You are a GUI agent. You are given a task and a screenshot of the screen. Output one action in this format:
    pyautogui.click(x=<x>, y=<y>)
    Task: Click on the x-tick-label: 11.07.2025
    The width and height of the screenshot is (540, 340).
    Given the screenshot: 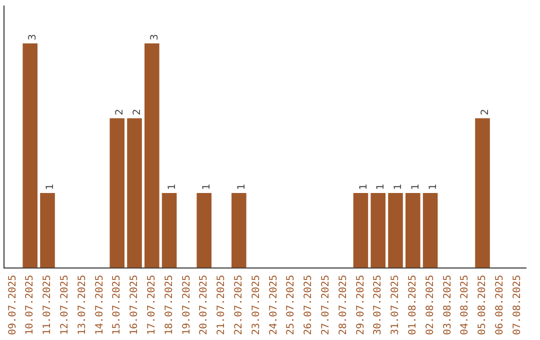 What is the action you would take?
    pyautogui.click(x=48, y=305)
    